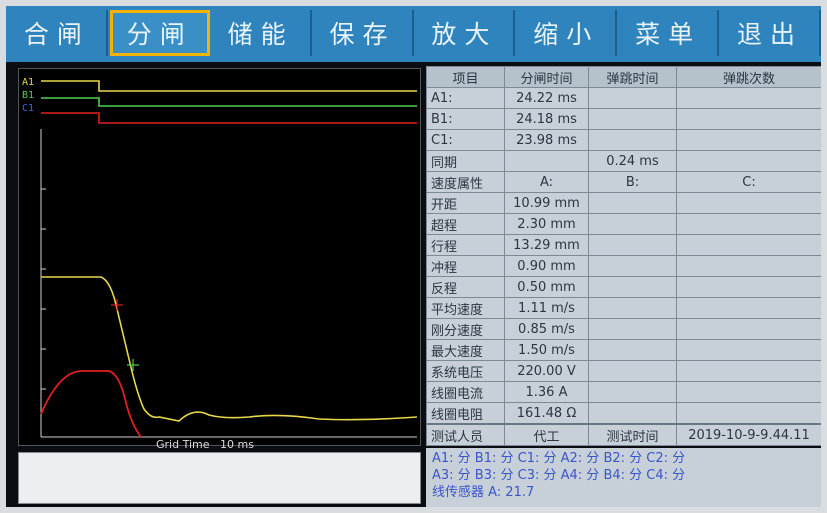 This screenshot has width=827, height=513. I want to click on menu-button-3: 保存, so click(364, 33).